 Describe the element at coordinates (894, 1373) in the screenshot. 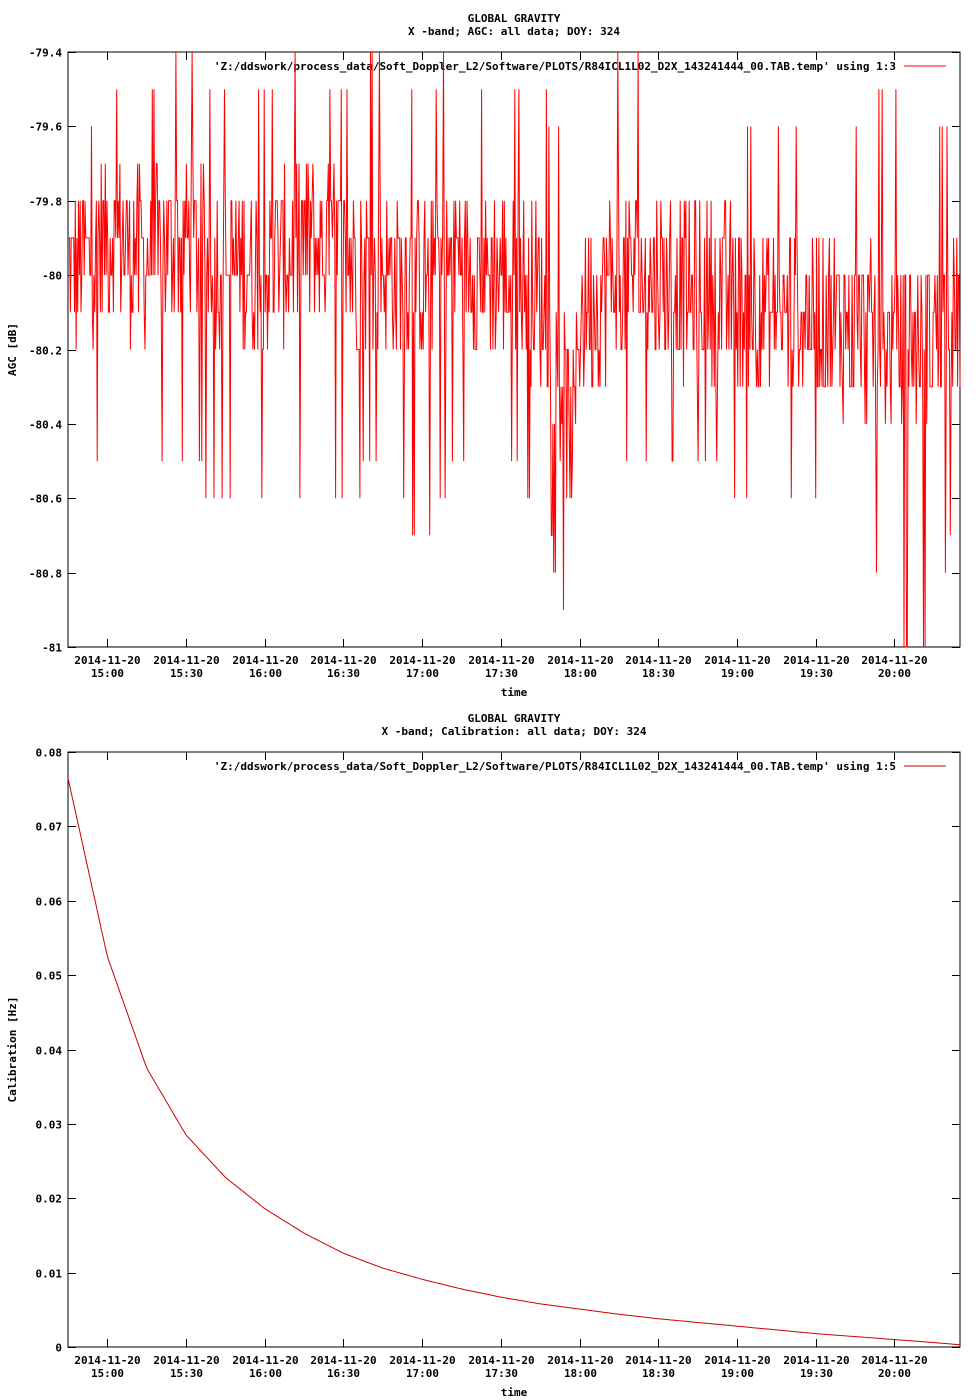

I see `cal-x-tick-time-label: 20:00` at that location.